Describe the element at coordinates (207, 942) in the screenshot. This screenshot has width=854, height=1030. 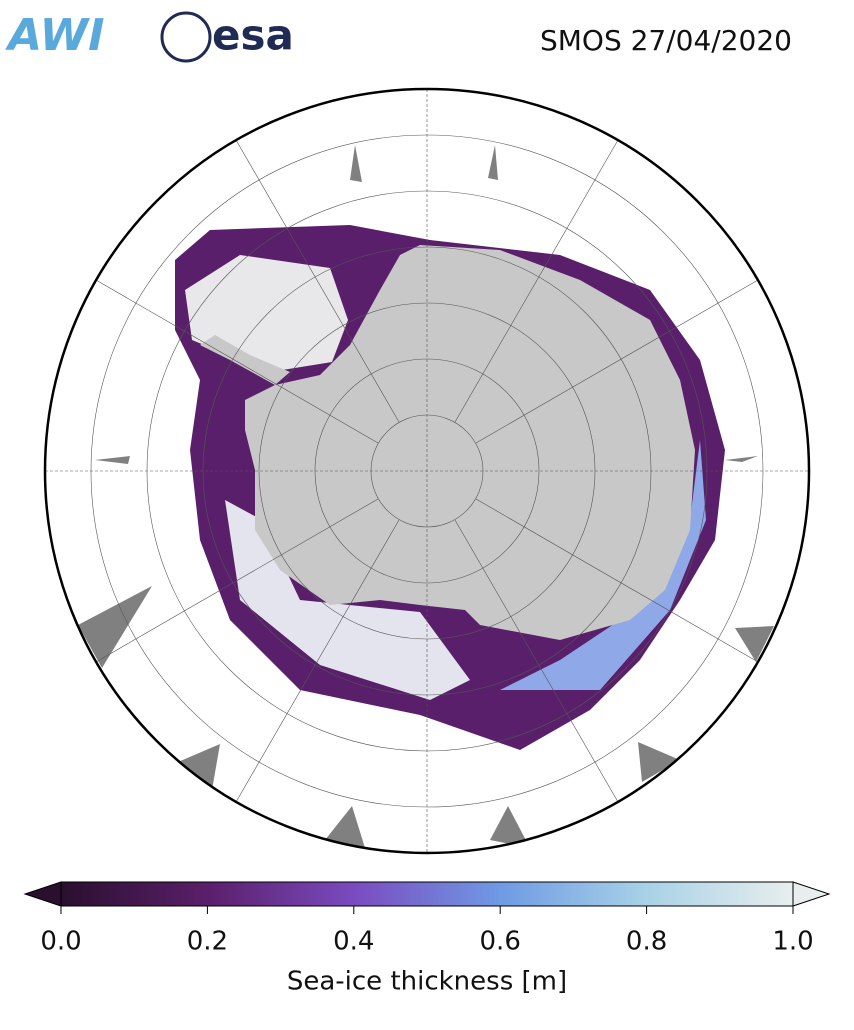
I see `colorbar-tick-label: 0.2` at that location.